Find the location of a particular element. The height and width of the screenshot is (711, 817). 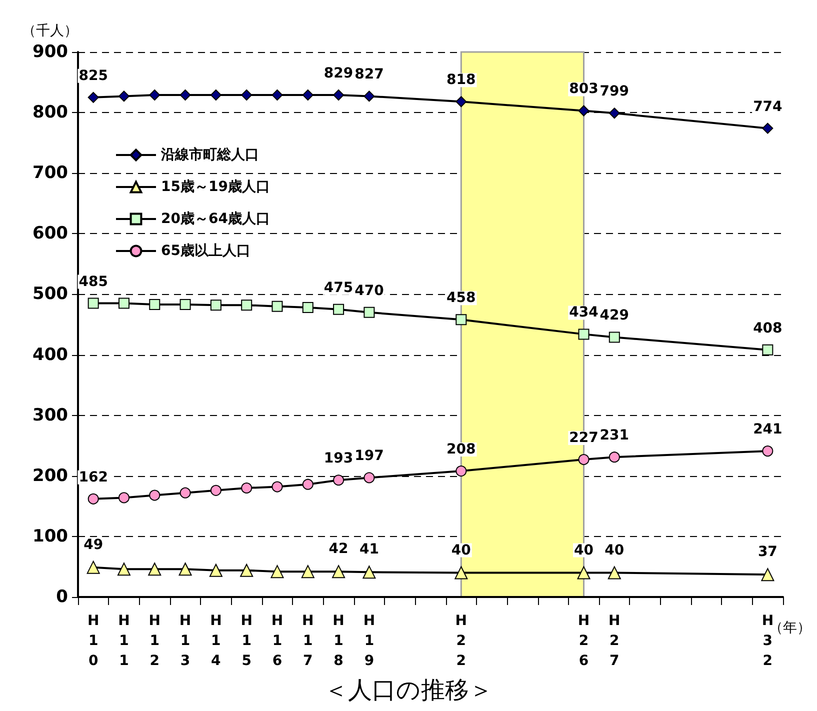

x-tick-label: H16 is located at coordinates (277, 641).